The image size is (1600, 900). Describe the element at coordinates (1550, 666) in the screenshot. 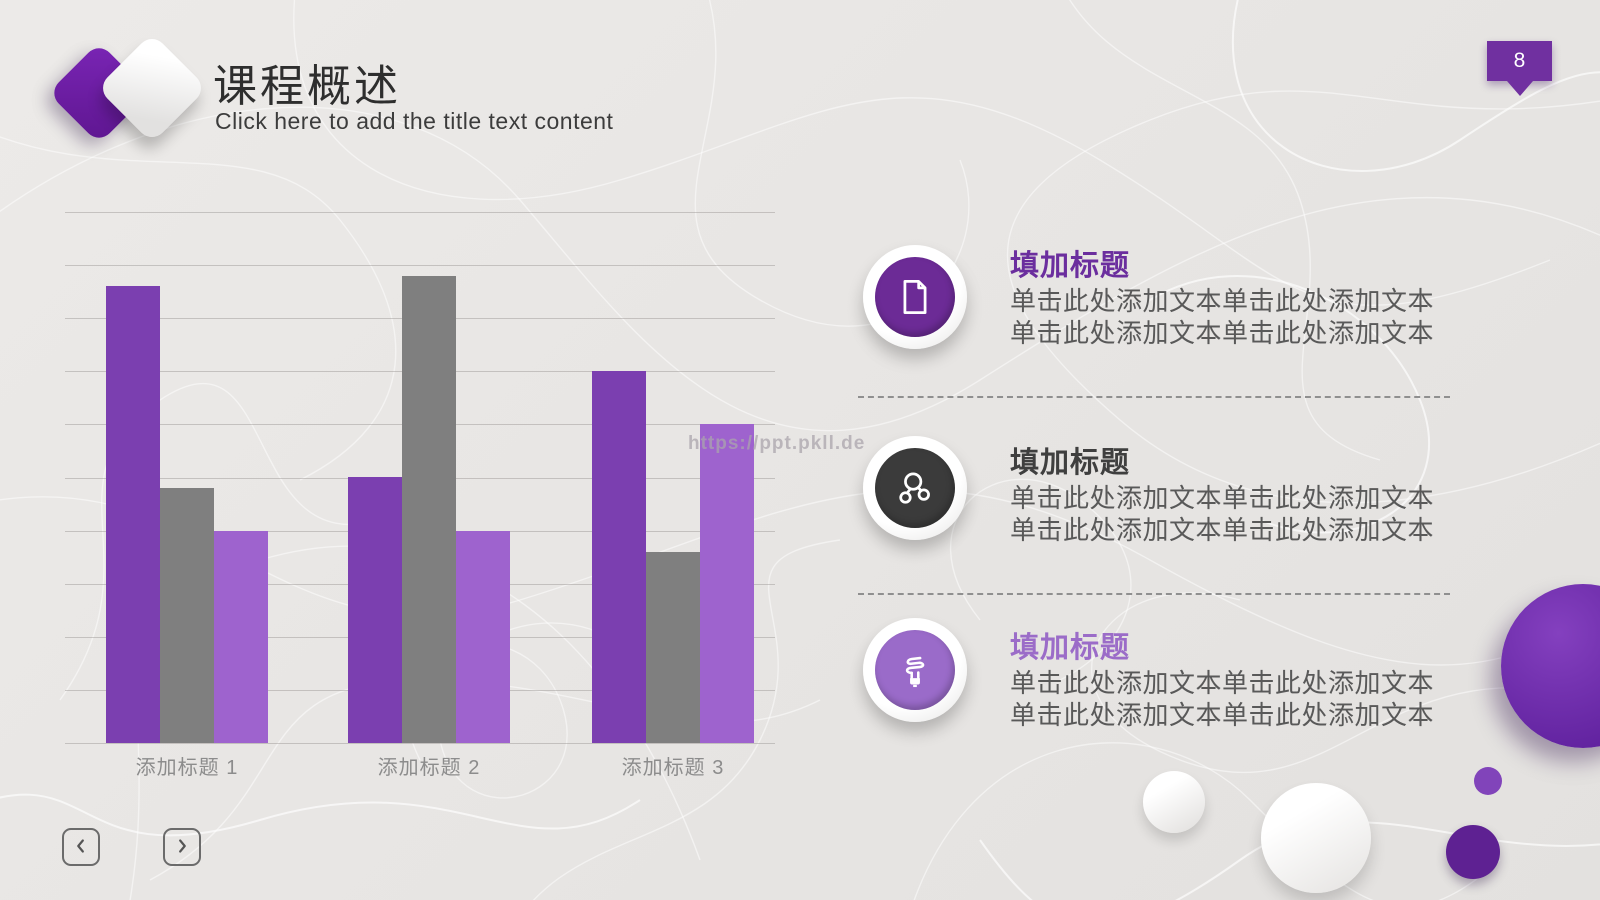

I see `decor-circle-big-purple` at that location.